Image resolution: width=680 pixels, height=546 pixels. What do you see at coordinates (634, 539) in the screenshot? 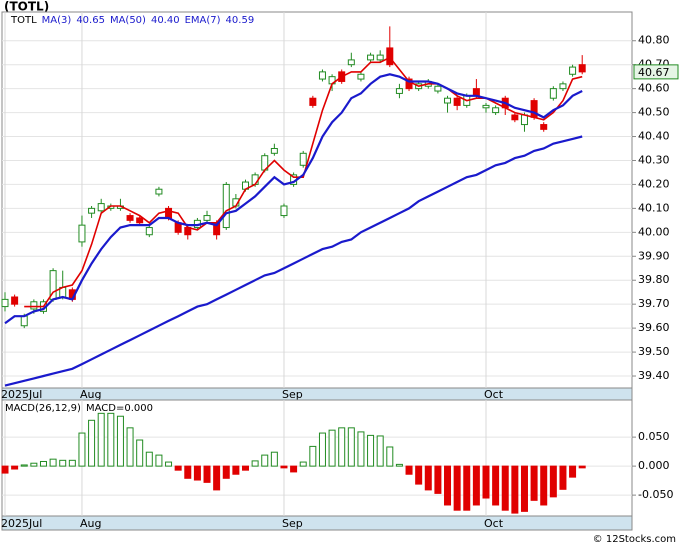
I see `watermark: © 12Stocks.com` at bounding box center [634, 539].